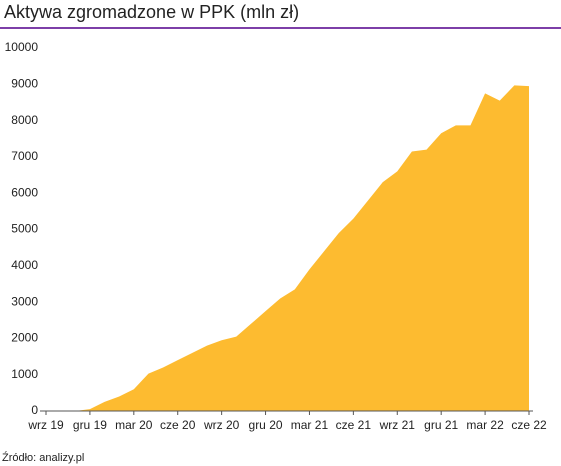 This screenshot has width=561, height=466. Describe the element at coordinates (24, 192) in the screenshot. I see `y-tick-label: 6000` at that location.